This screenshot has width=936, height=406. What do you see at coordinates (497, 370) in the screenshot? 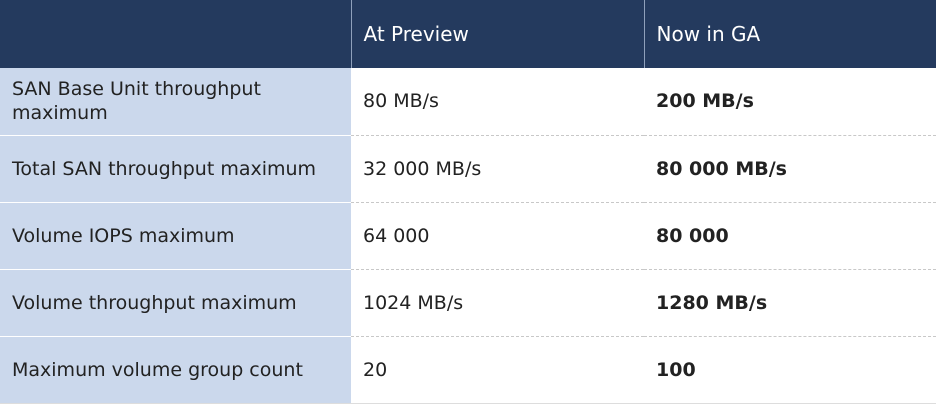
I see `table-cell: 20` at bounding box center [497, 370].